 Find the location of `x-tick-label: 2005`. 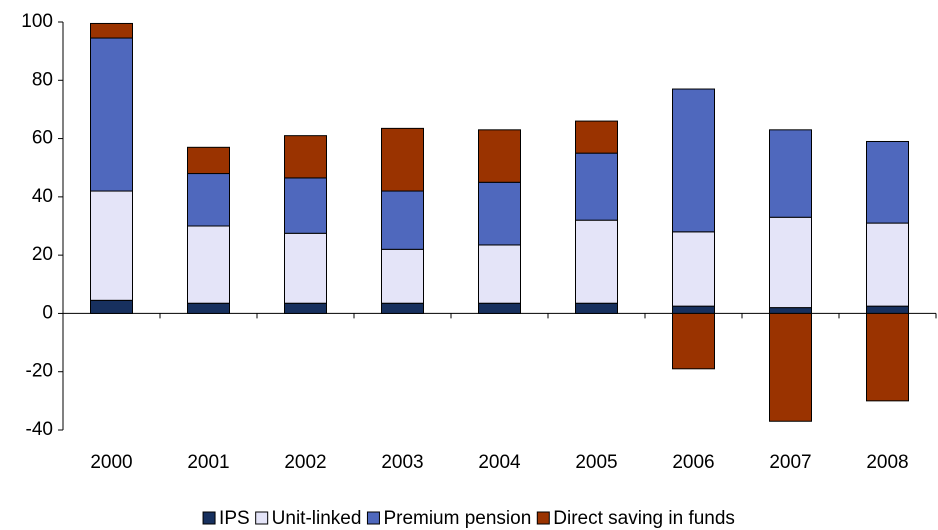

x-tick-label: 2005 is located at coordinates (596, 462).